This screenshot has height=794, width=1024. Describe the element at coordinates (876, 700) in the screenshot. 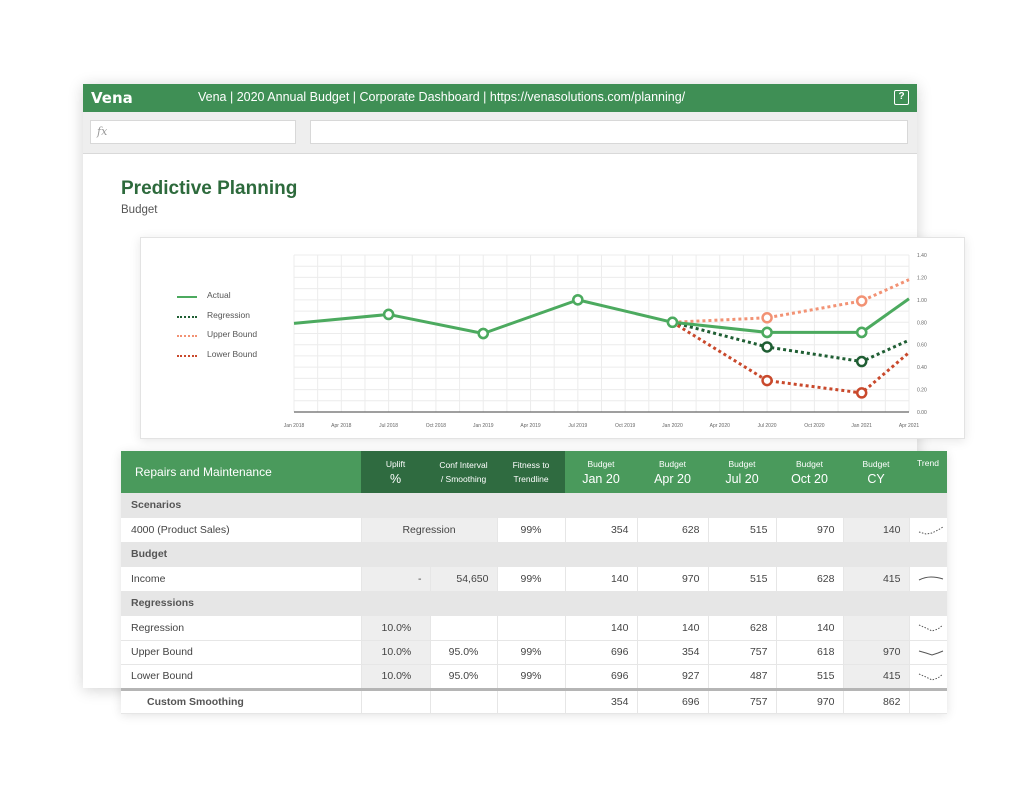

I see `cy-cell: 862` at that location.